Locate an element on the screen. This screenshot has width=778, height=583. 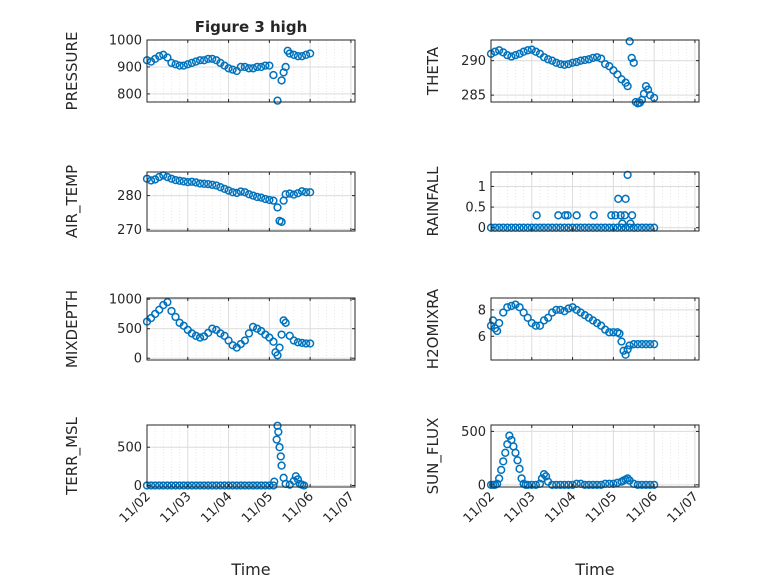
y-tick-label: 500 is located at coordinates (129, 329).